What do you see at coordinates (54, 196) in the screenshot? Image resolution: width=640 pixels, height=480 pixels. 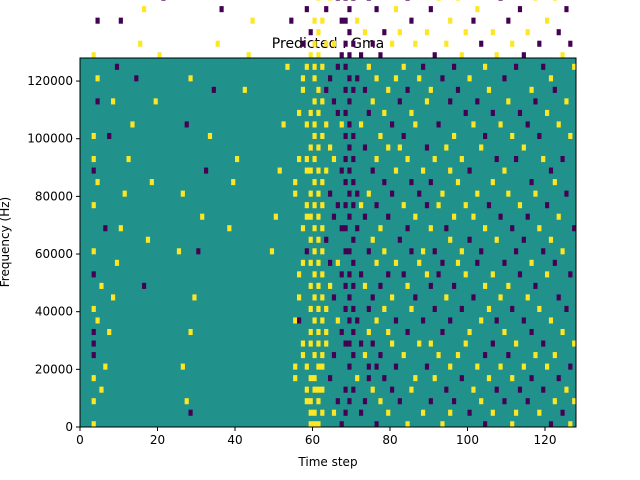 I see `y-tick-label: 80000` at bounding box center [54, 196].